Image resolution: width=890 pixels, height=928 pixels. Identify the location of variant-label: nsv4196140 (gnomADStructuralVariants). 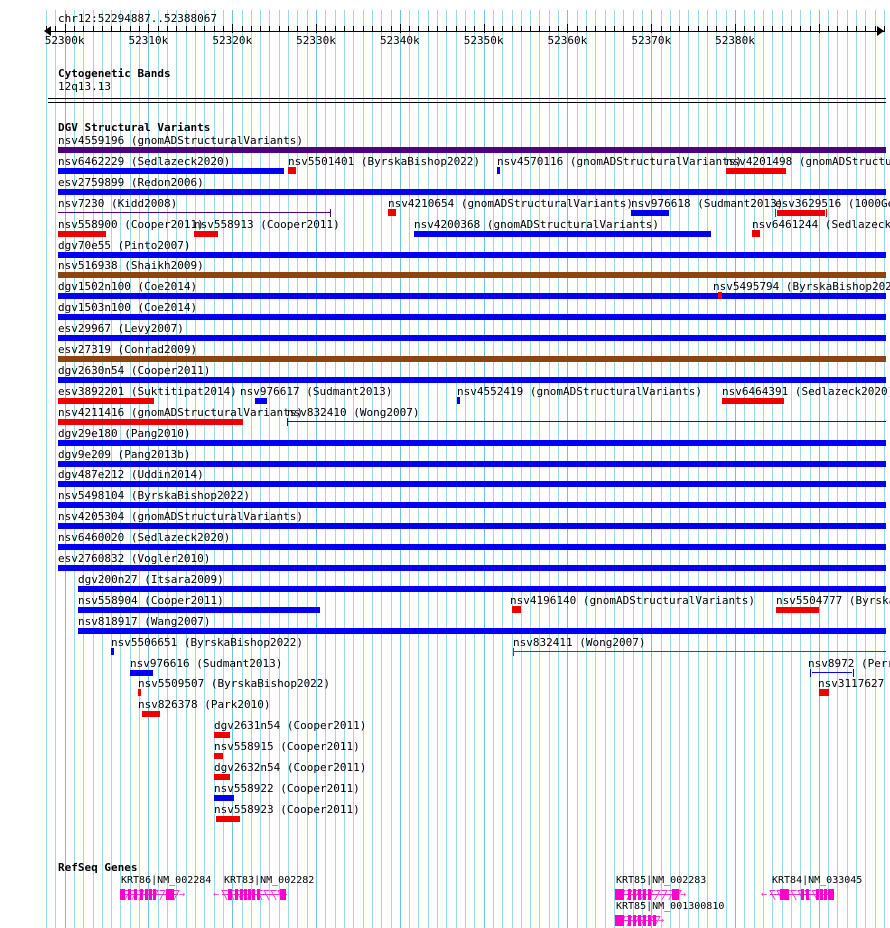
(633, 600).